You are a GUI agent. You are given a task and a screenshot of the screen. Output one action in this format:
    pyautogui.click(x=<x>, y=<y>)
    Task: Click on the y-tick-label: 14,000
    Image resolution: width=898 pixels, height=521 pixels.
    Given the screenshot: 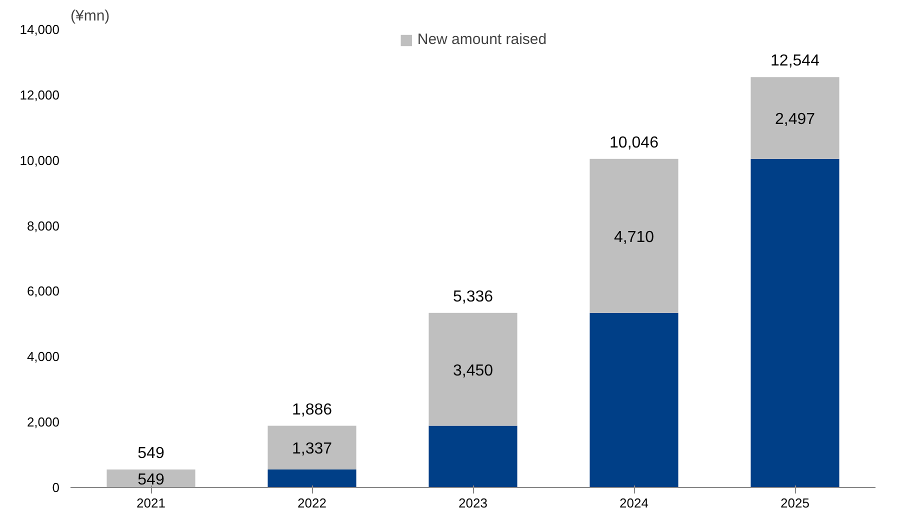 What is the action you would take?
    pyautogui.click(x=40, y=29)
    